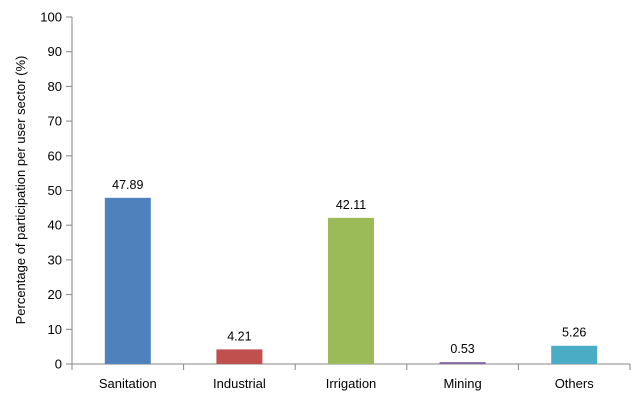  Describe the element at coordinates (574, 333) in the screenshot. I see `data-label-others: 5.26` at that location.